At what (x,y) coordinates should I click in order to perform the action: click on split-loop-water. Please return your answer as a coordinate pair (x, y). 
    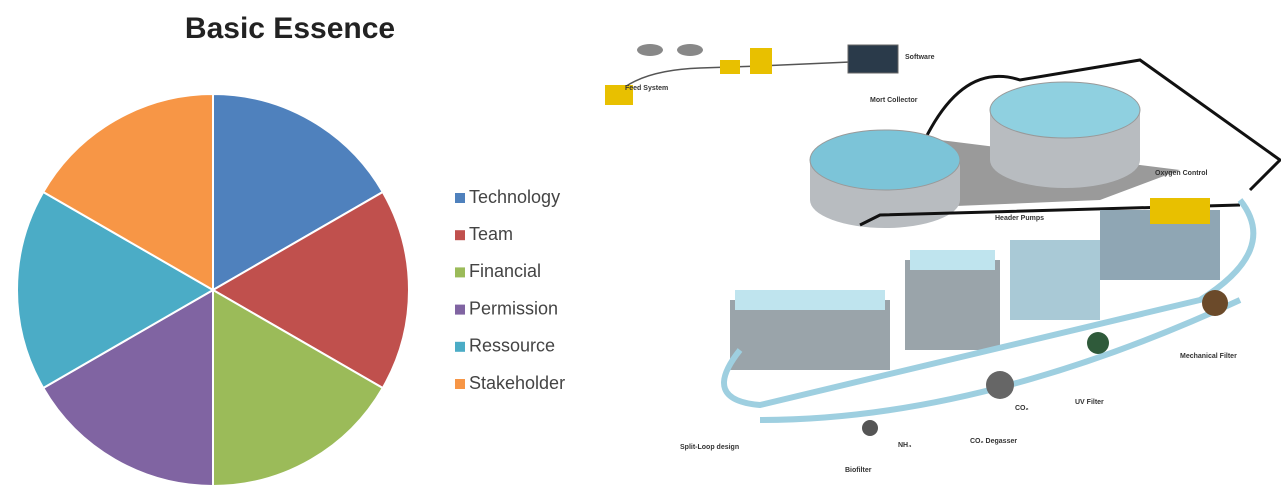
    Looking at the image, I should click on (810, 300).